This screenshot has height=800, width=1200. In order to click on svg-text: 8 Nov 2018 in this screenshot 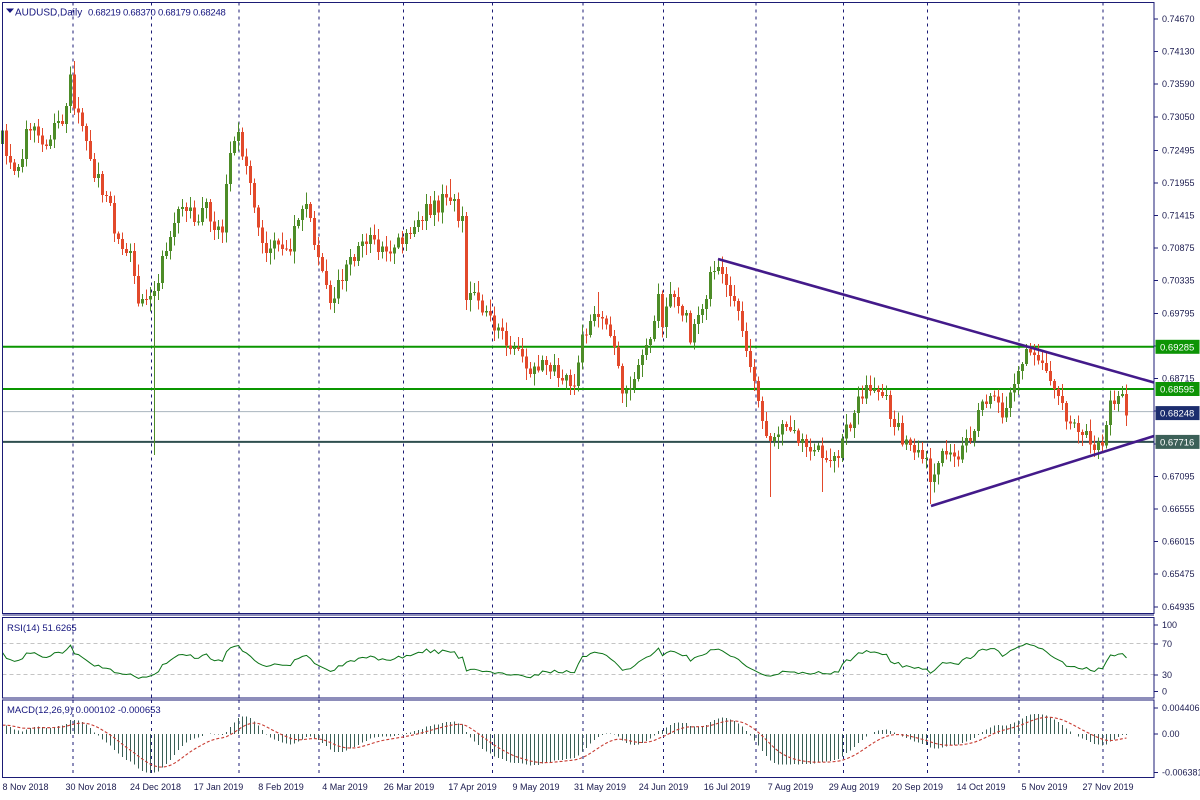, I will do `click(25, 787)`.